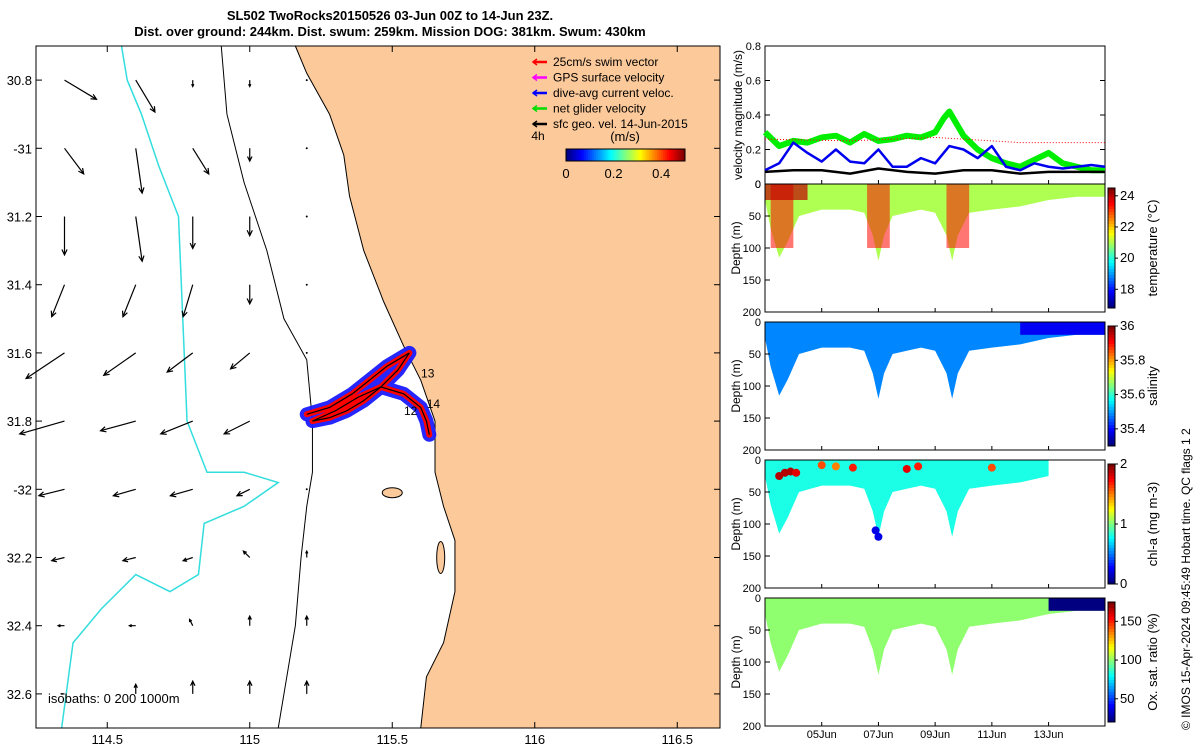 This screenshot has height=750, width=1200. I want to click on section-data-area, so click(935, 360).